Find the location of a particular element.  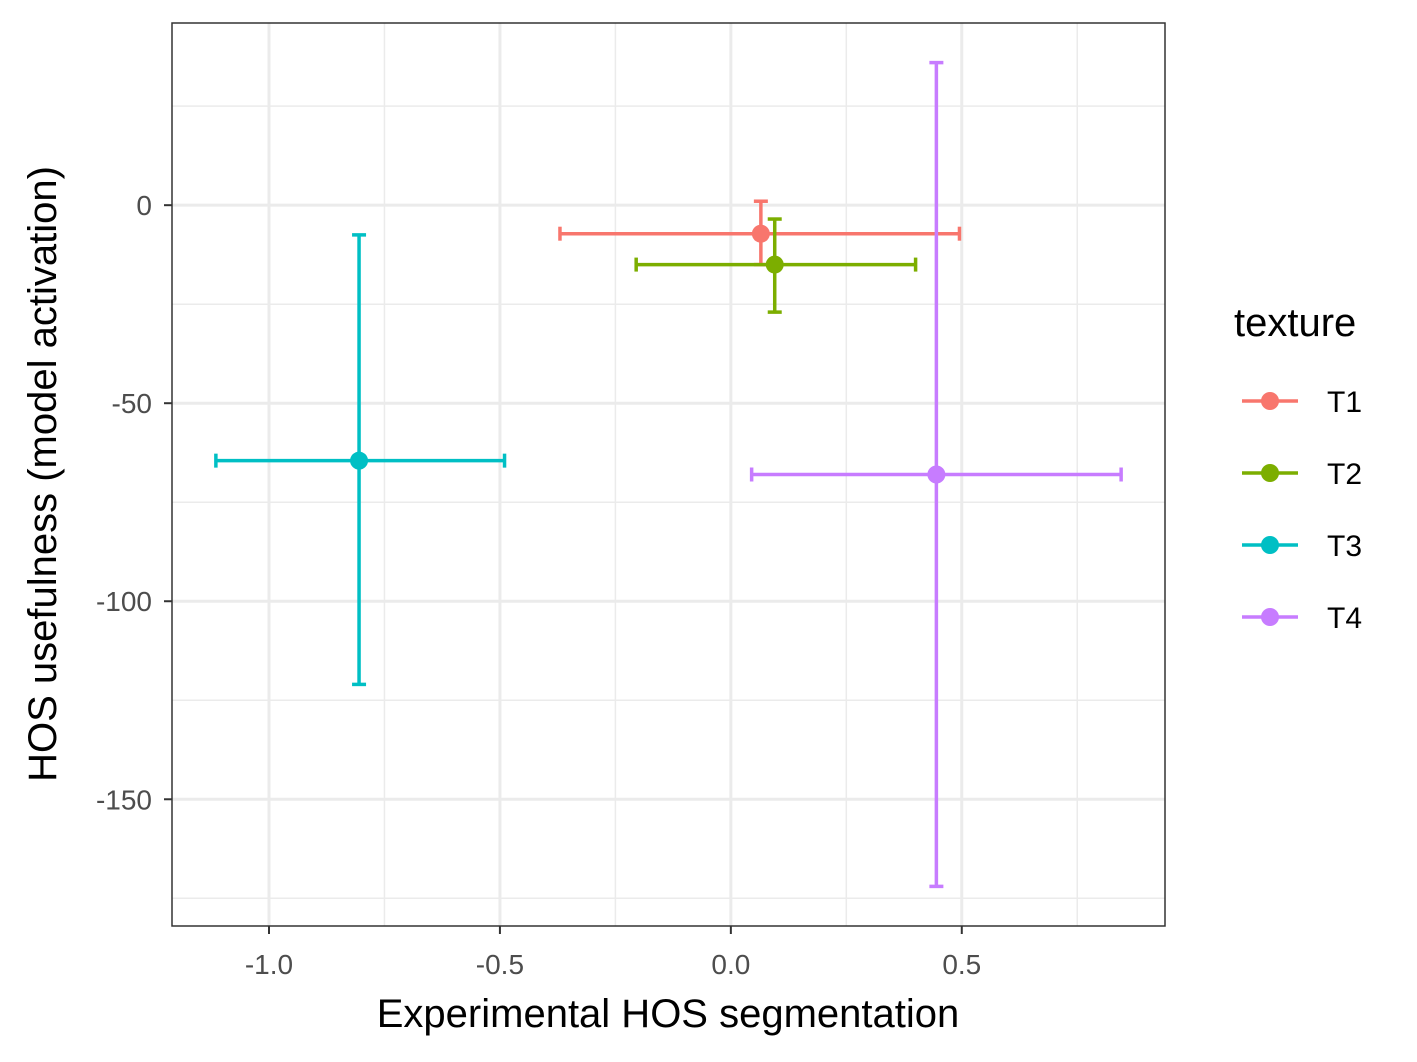

series-t3 is located at coordinates (360, 460).